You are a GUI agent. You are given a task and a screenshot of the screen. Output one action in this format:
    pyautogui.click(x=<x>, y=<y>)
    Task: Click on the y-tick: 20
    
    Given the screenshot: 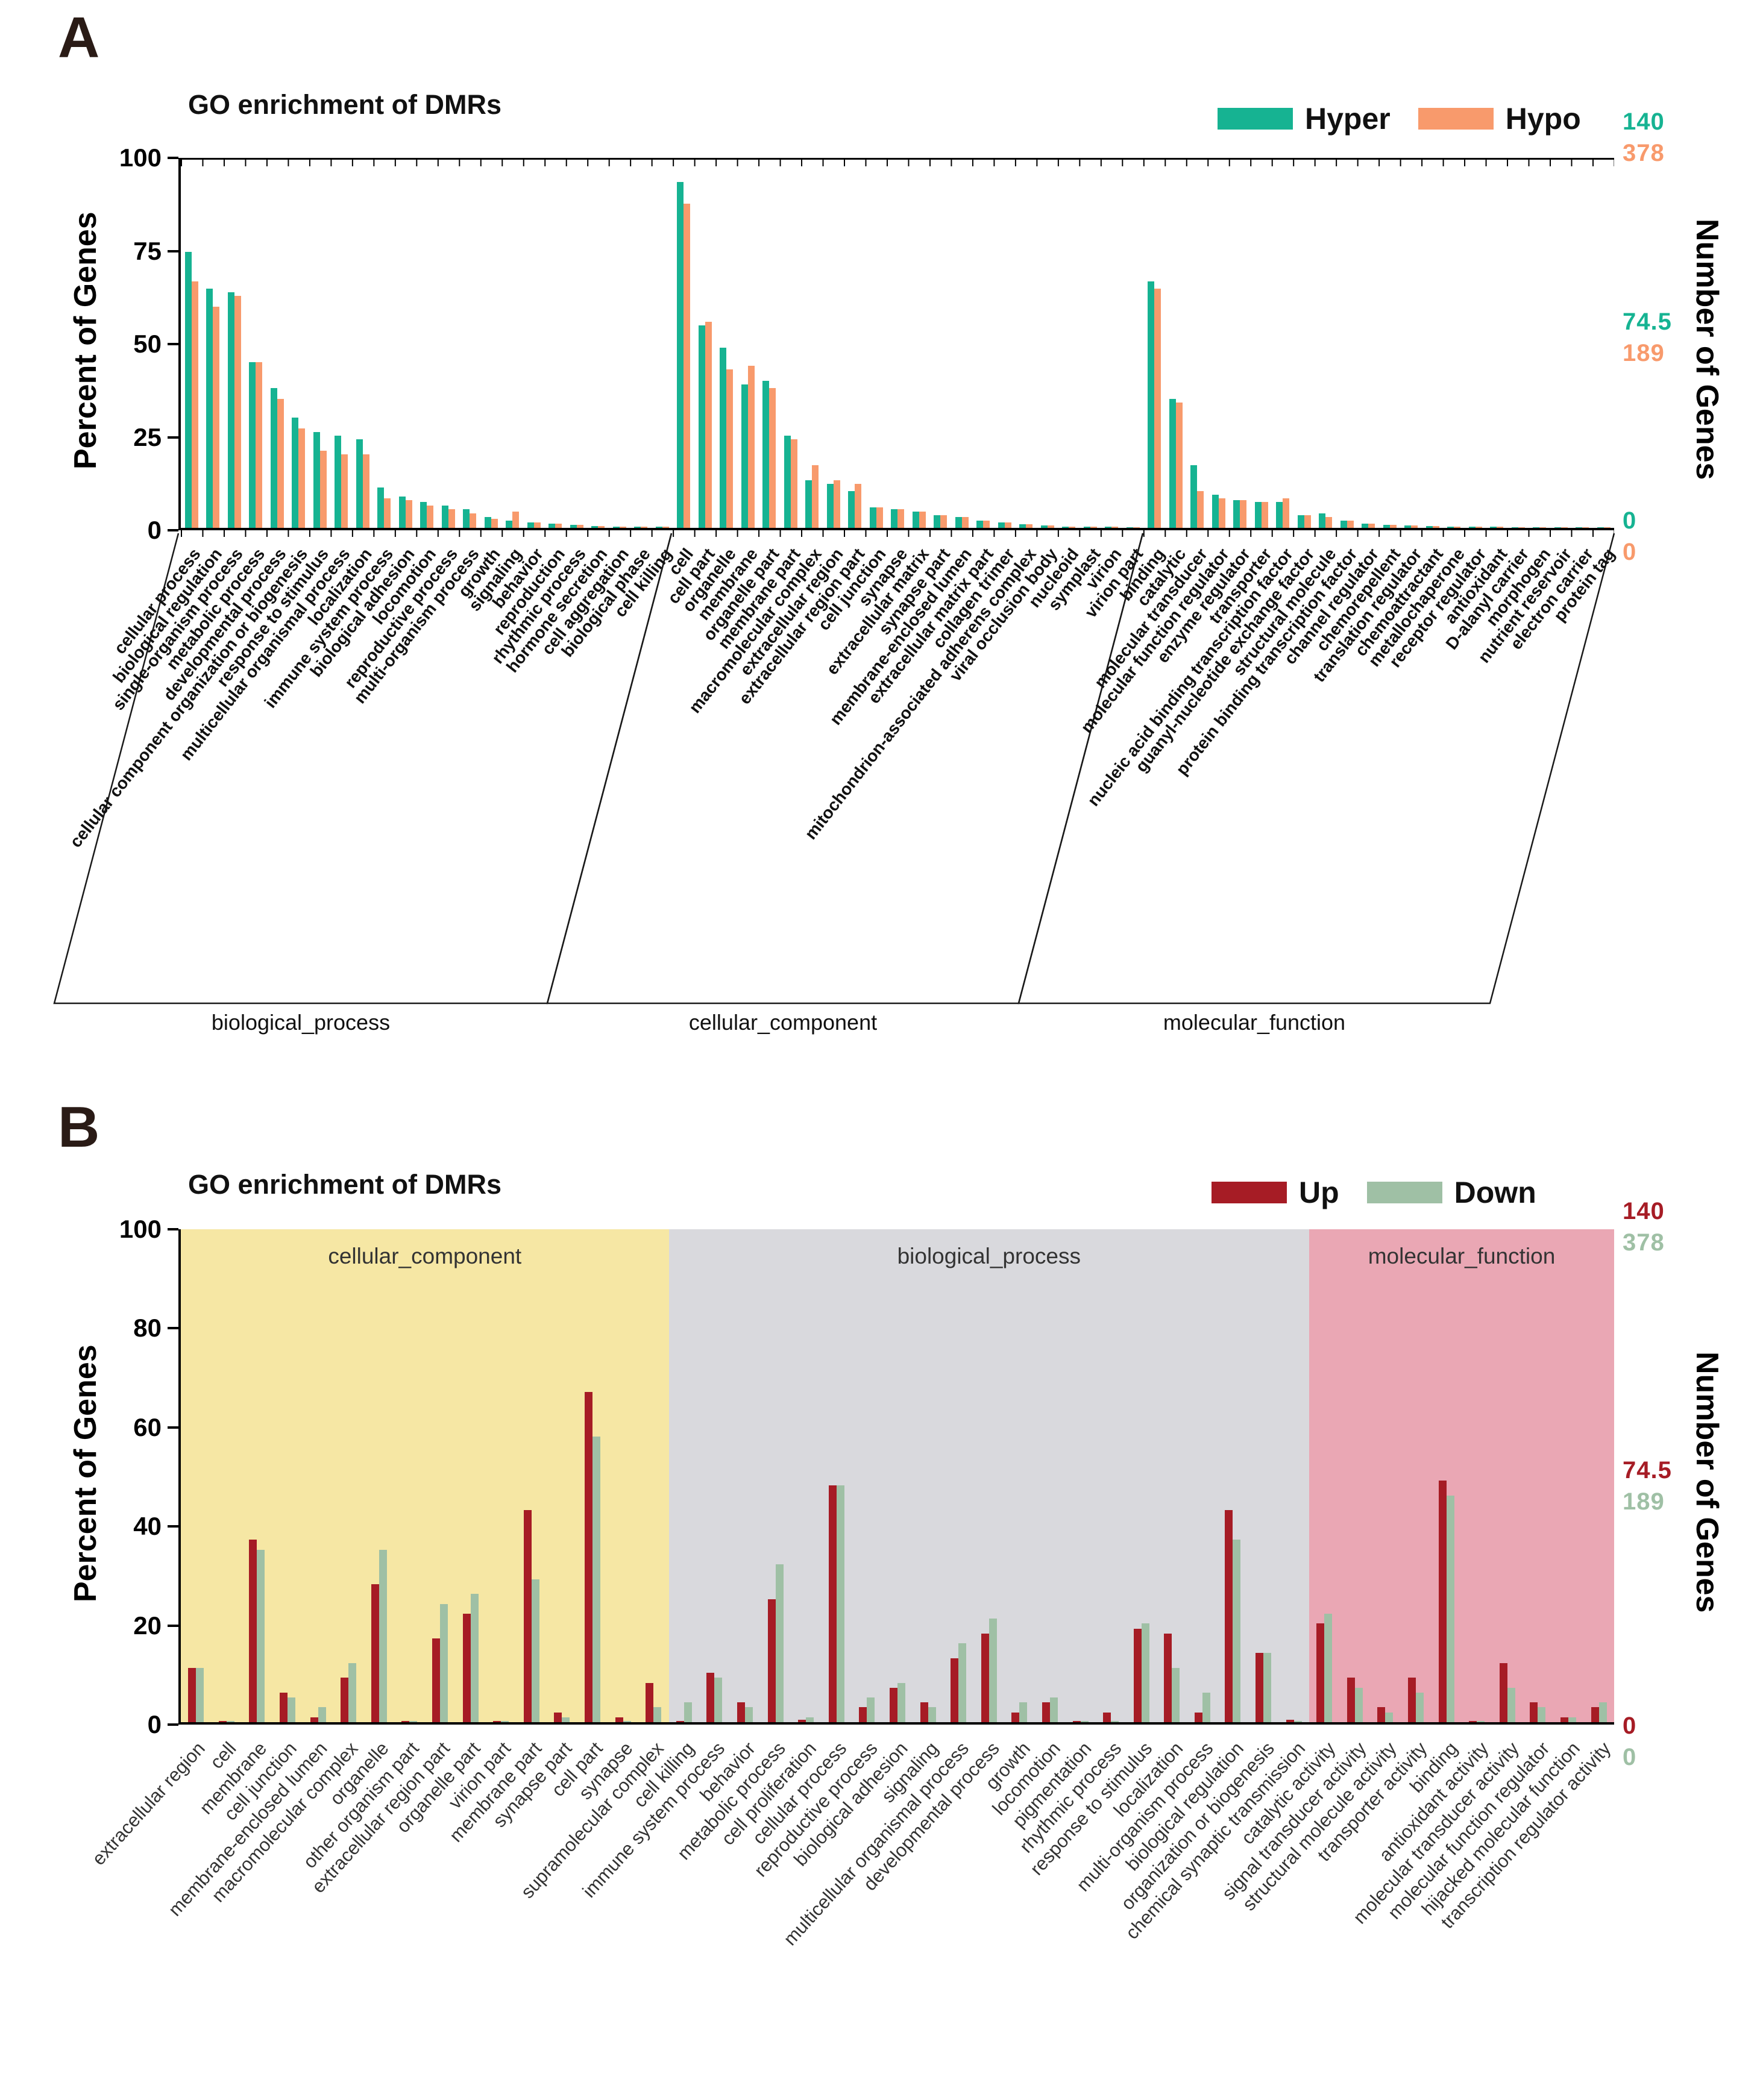 What is the action you would take?
    pyautogui.click(x=155, y=1625)
    